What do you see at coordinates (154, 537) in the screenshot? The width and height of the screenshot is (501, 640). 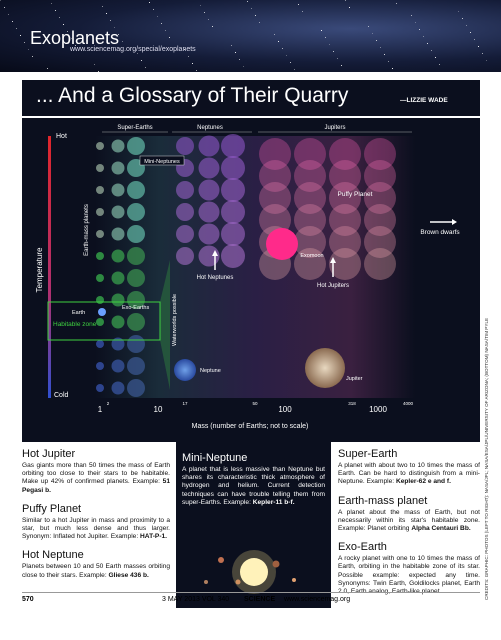 I see `example: HAT-P-1.` at bounding box center [154, 537].